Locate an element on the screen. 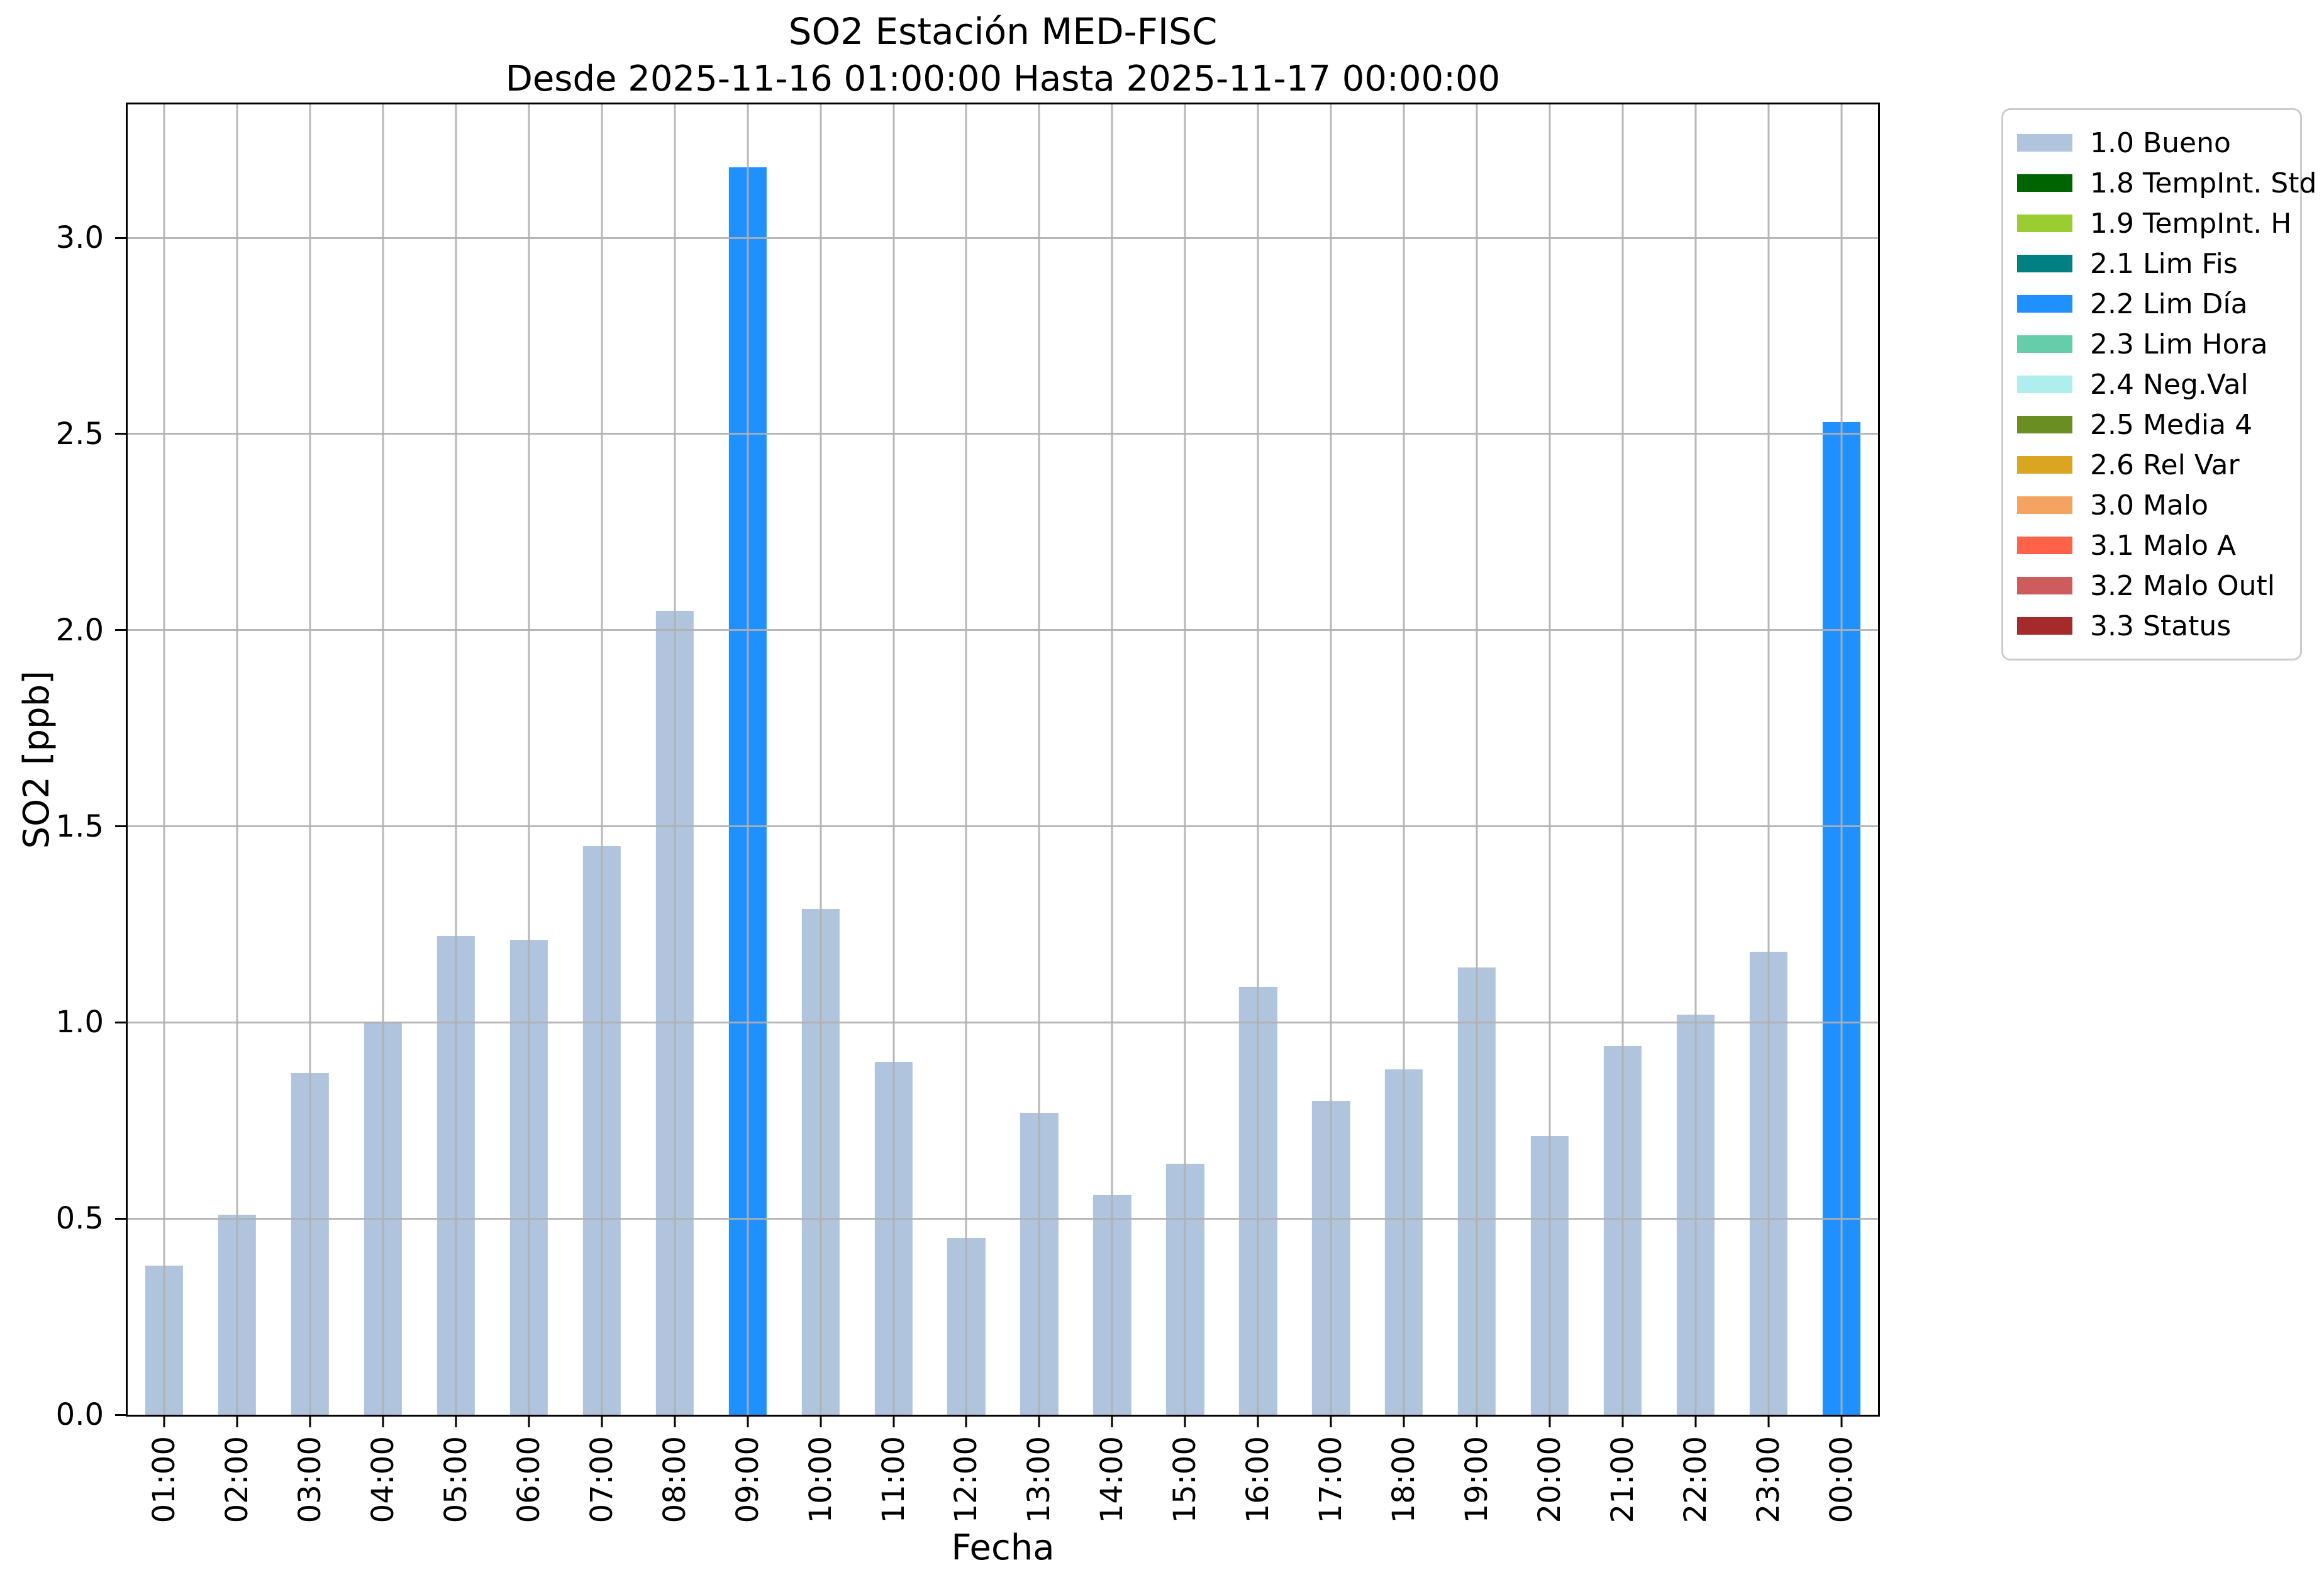 Image resolution: width=2324 pixels, height=1594 pixels. legend-item: 3.1 Malo A is located at coordinates (2151, 545).